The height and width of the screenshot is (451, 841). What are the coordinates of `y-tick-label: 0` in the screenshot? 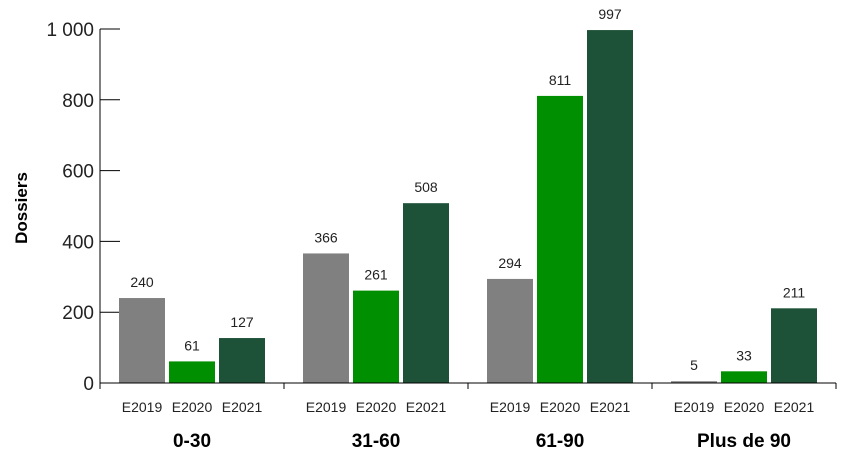 It's located at (88, 384).